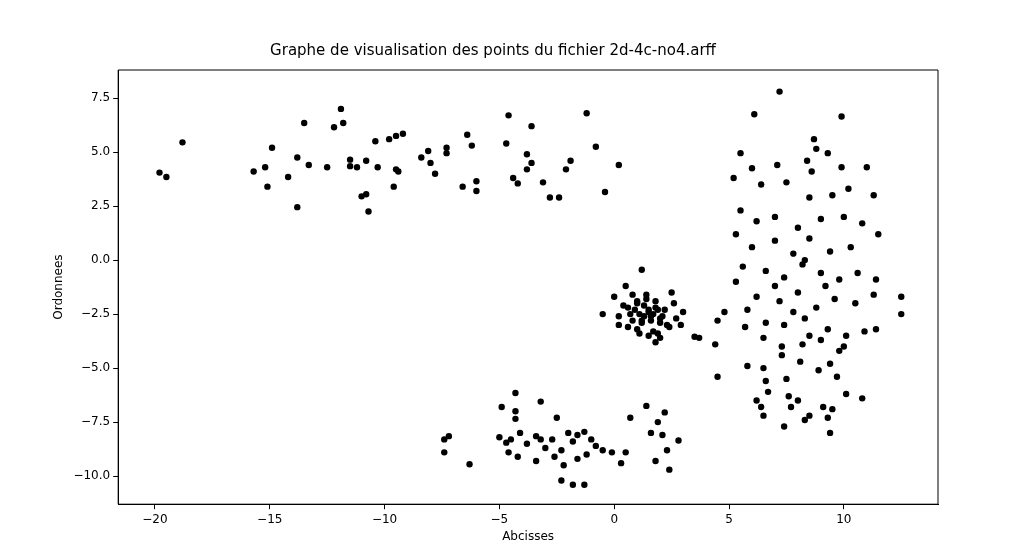 This screenshot has width=1036, height=556. Describe the element at coordinates (96, 421) in the screenshot. I see `y-tick-label: −7.5` at that location.